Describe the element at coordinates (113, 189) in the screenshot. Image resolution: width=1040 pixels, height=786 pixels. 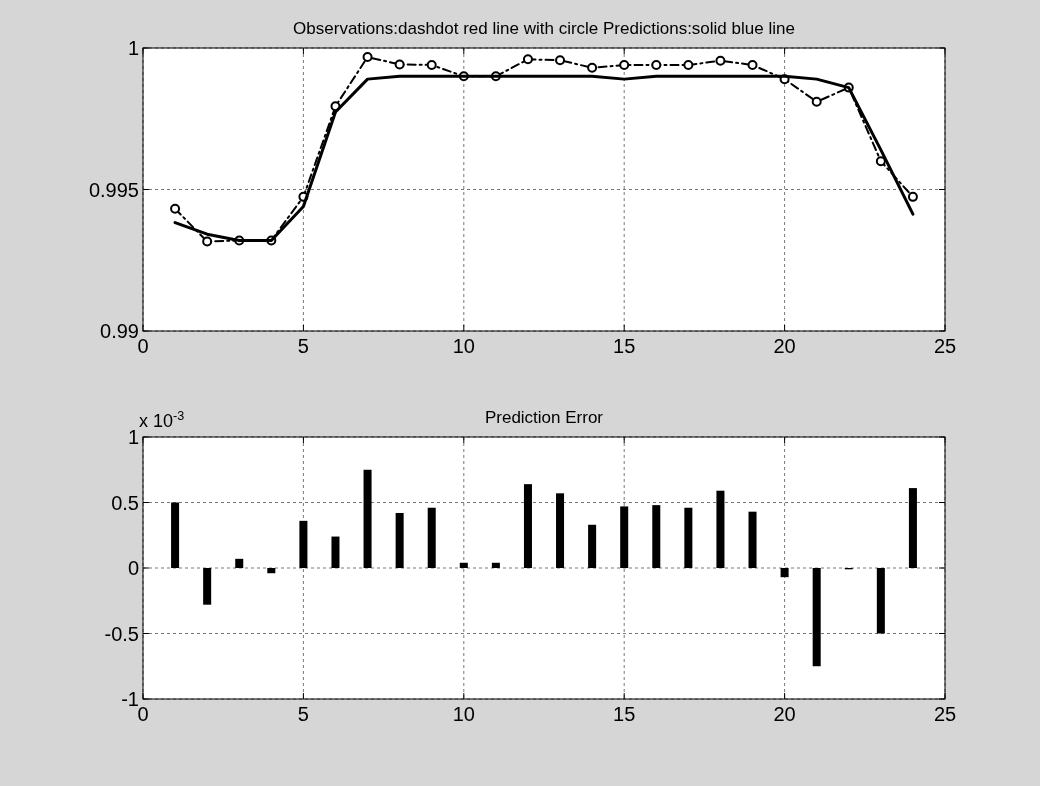
I see `y-tick-label: 0.995` at that location.